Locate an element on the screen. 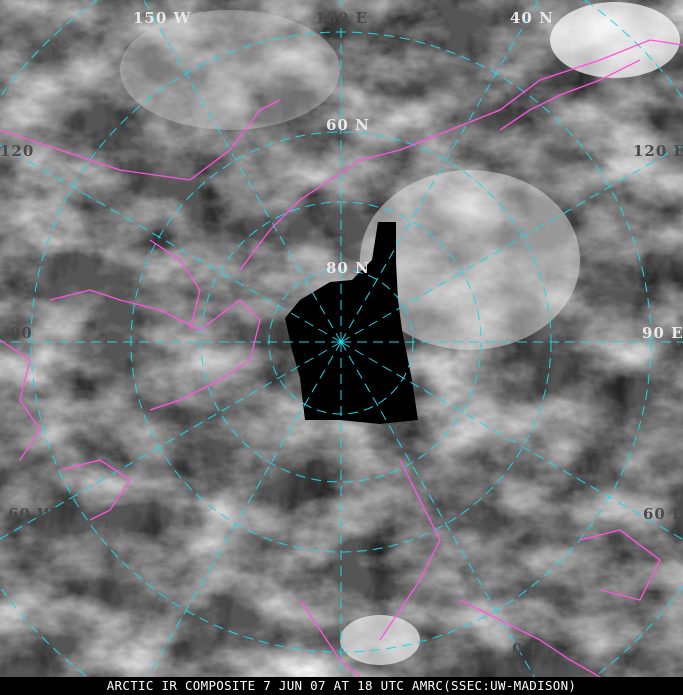  label-90w: 90 is located at coordinates (21, 333).